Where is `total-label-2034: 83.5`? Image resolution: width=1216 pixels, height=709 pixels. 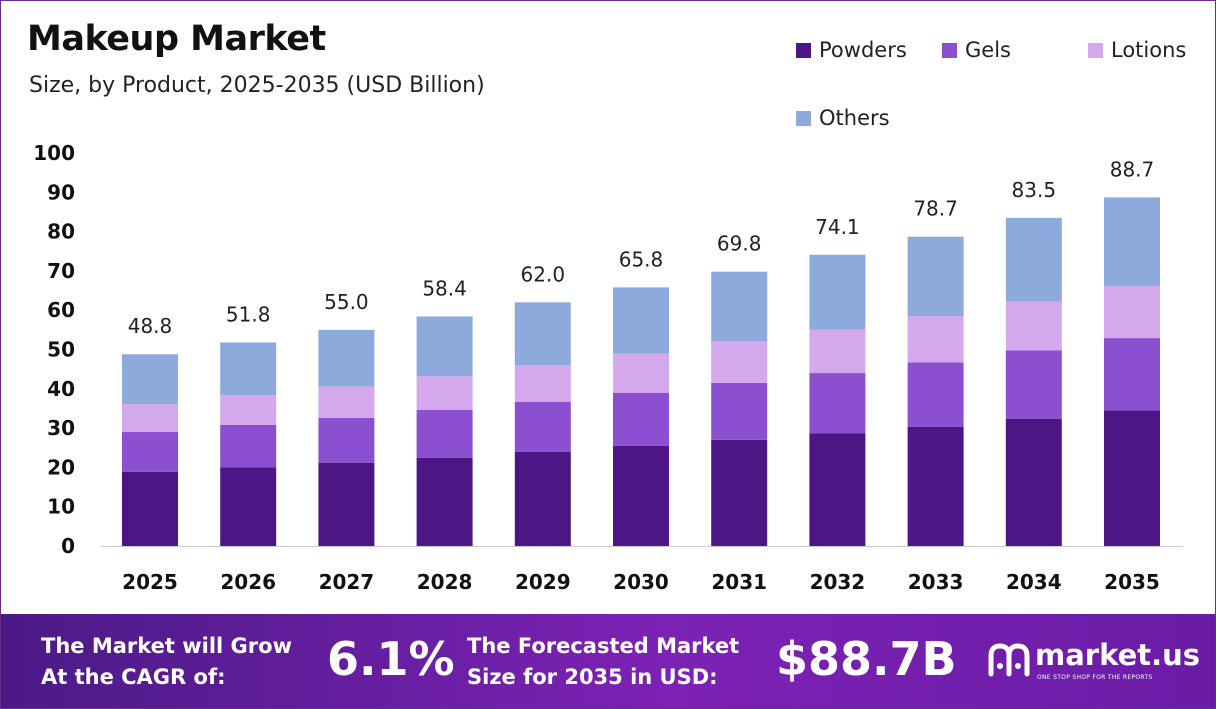 total-label-2034: 83.5 is located at coordinates (1034, 190).